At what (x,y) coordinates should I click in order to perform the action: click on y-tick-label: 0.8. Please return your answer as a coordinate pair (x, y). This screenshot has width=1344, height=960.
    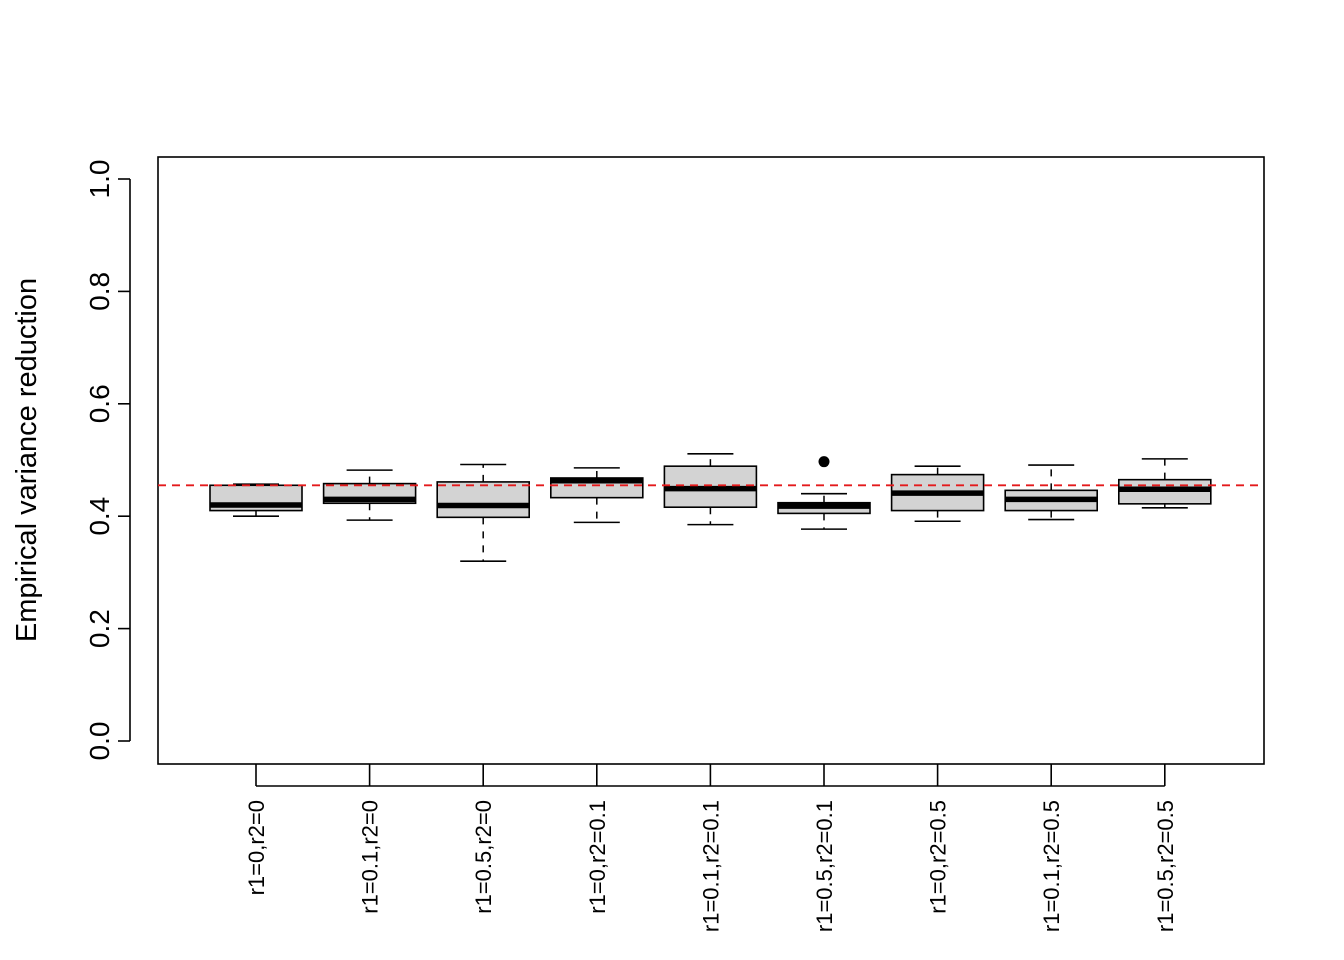
    Looking at the image, I should click on (99, 291).